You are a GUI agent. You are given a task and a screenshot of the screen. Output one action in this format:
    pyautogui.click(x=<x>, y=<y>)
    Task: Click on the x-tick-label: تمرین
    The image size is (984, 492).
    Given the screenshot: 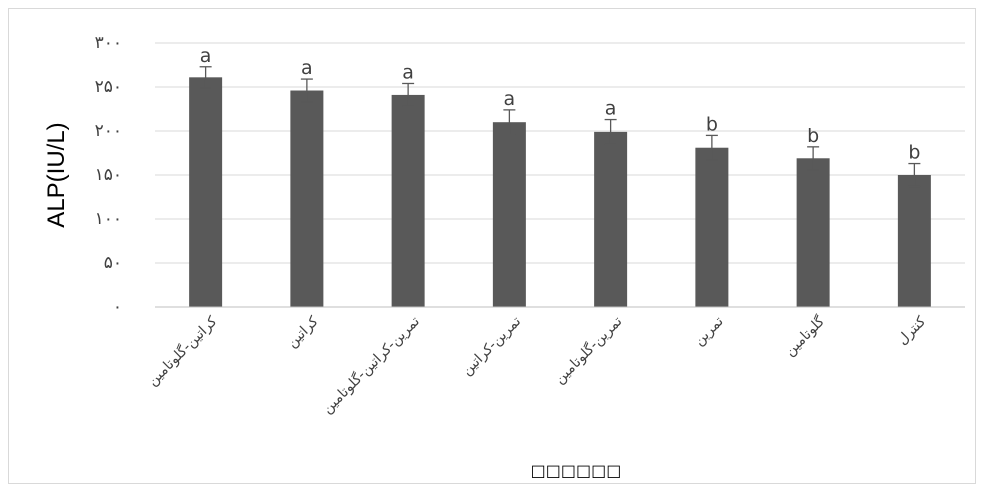 What is the action you would take?
    pyautogui.click(x=709, y=331)
    